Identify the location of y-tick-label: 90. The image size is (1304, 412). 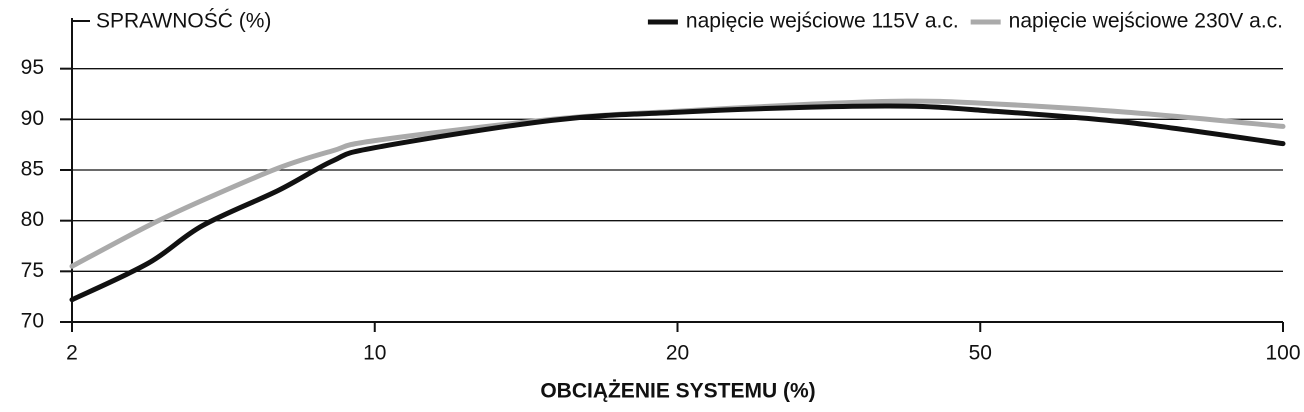
(32, 118).